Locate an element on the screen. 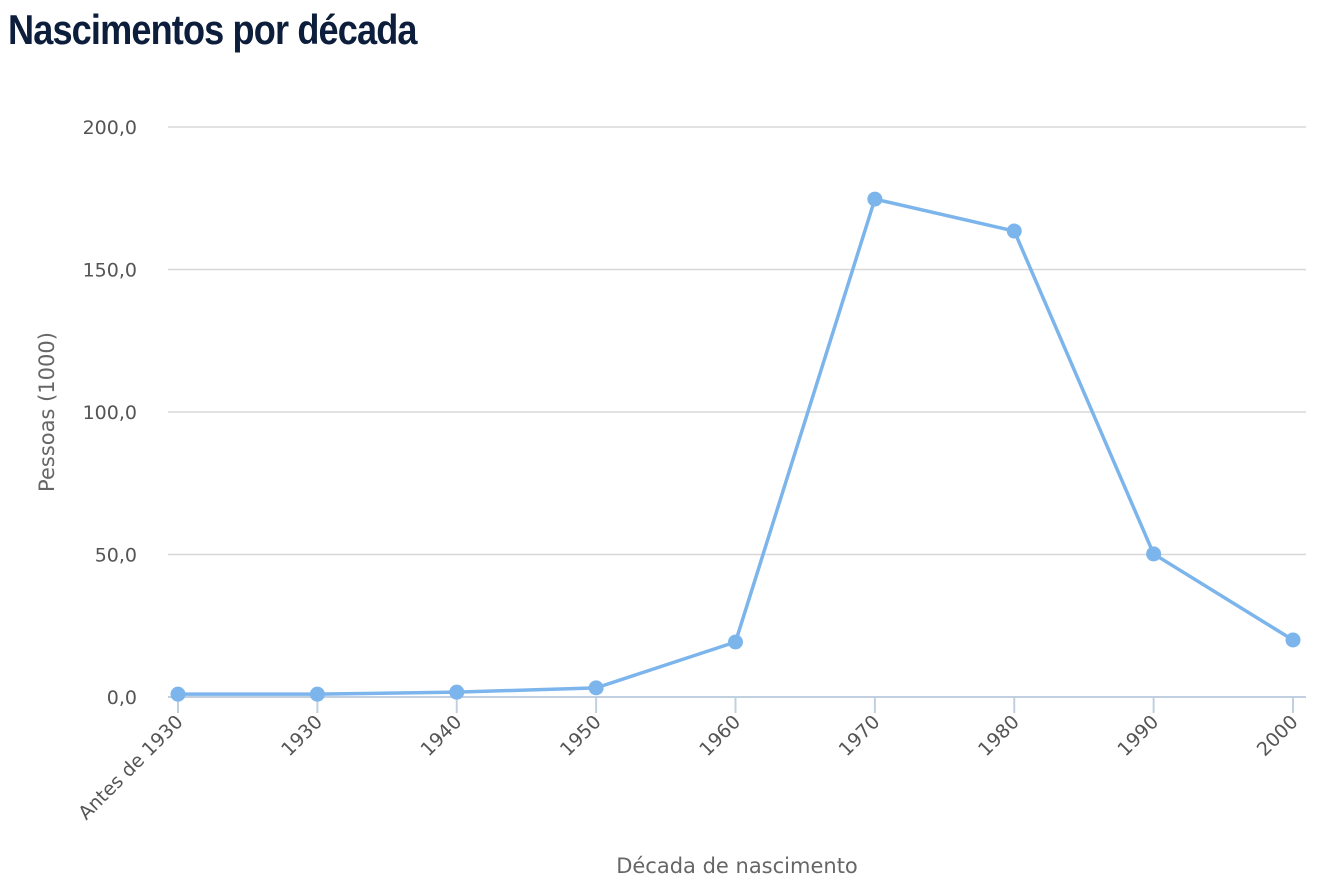  x-tick-label: 2000 is located at coordinates (1278, 736).